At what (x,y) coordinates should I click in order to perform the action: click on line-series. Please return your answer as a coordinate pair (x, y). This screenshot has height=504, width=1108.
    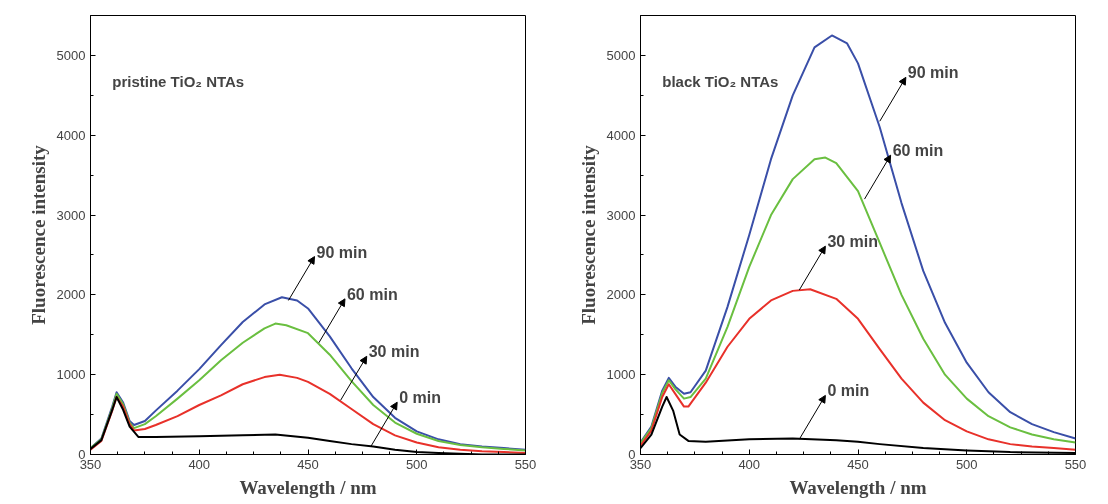
    Looking at the image, I should click on (858, 369).